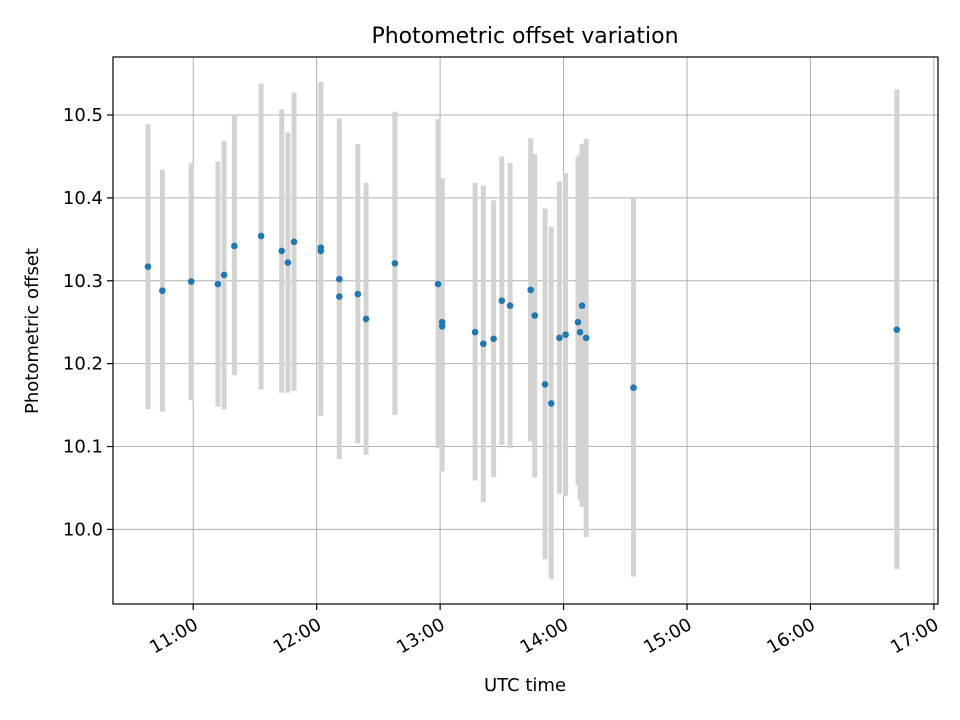 The image size is (960, 720). What do you see at coordinates (524, 36) in the screenshot?
I see `chart-title: Photometric offset variation` at bounding box center [524, 36].